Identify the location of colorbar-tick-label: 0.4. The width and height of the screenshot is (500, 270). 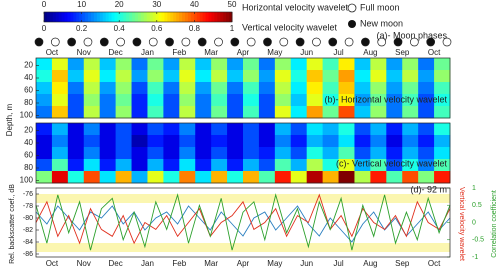
(120, 28).